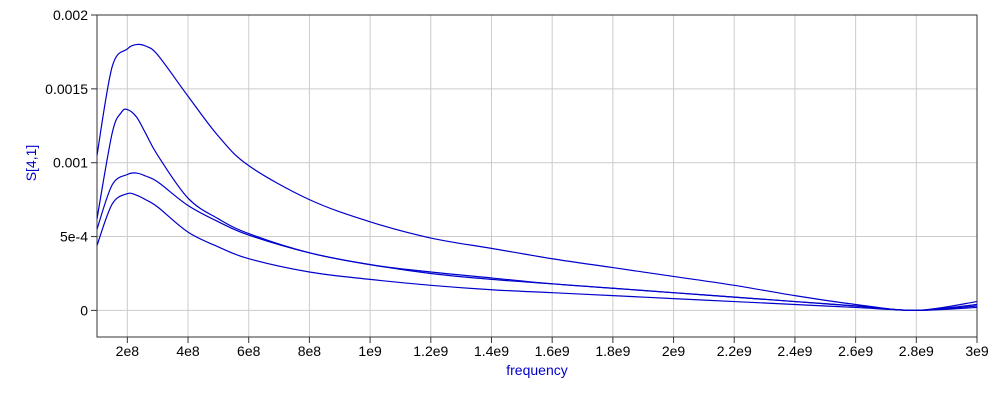  What do you see at coordinates (977, 351) in the screenshot?
I see `x-tick-label: 3e9` at bounding box center [977, 351].